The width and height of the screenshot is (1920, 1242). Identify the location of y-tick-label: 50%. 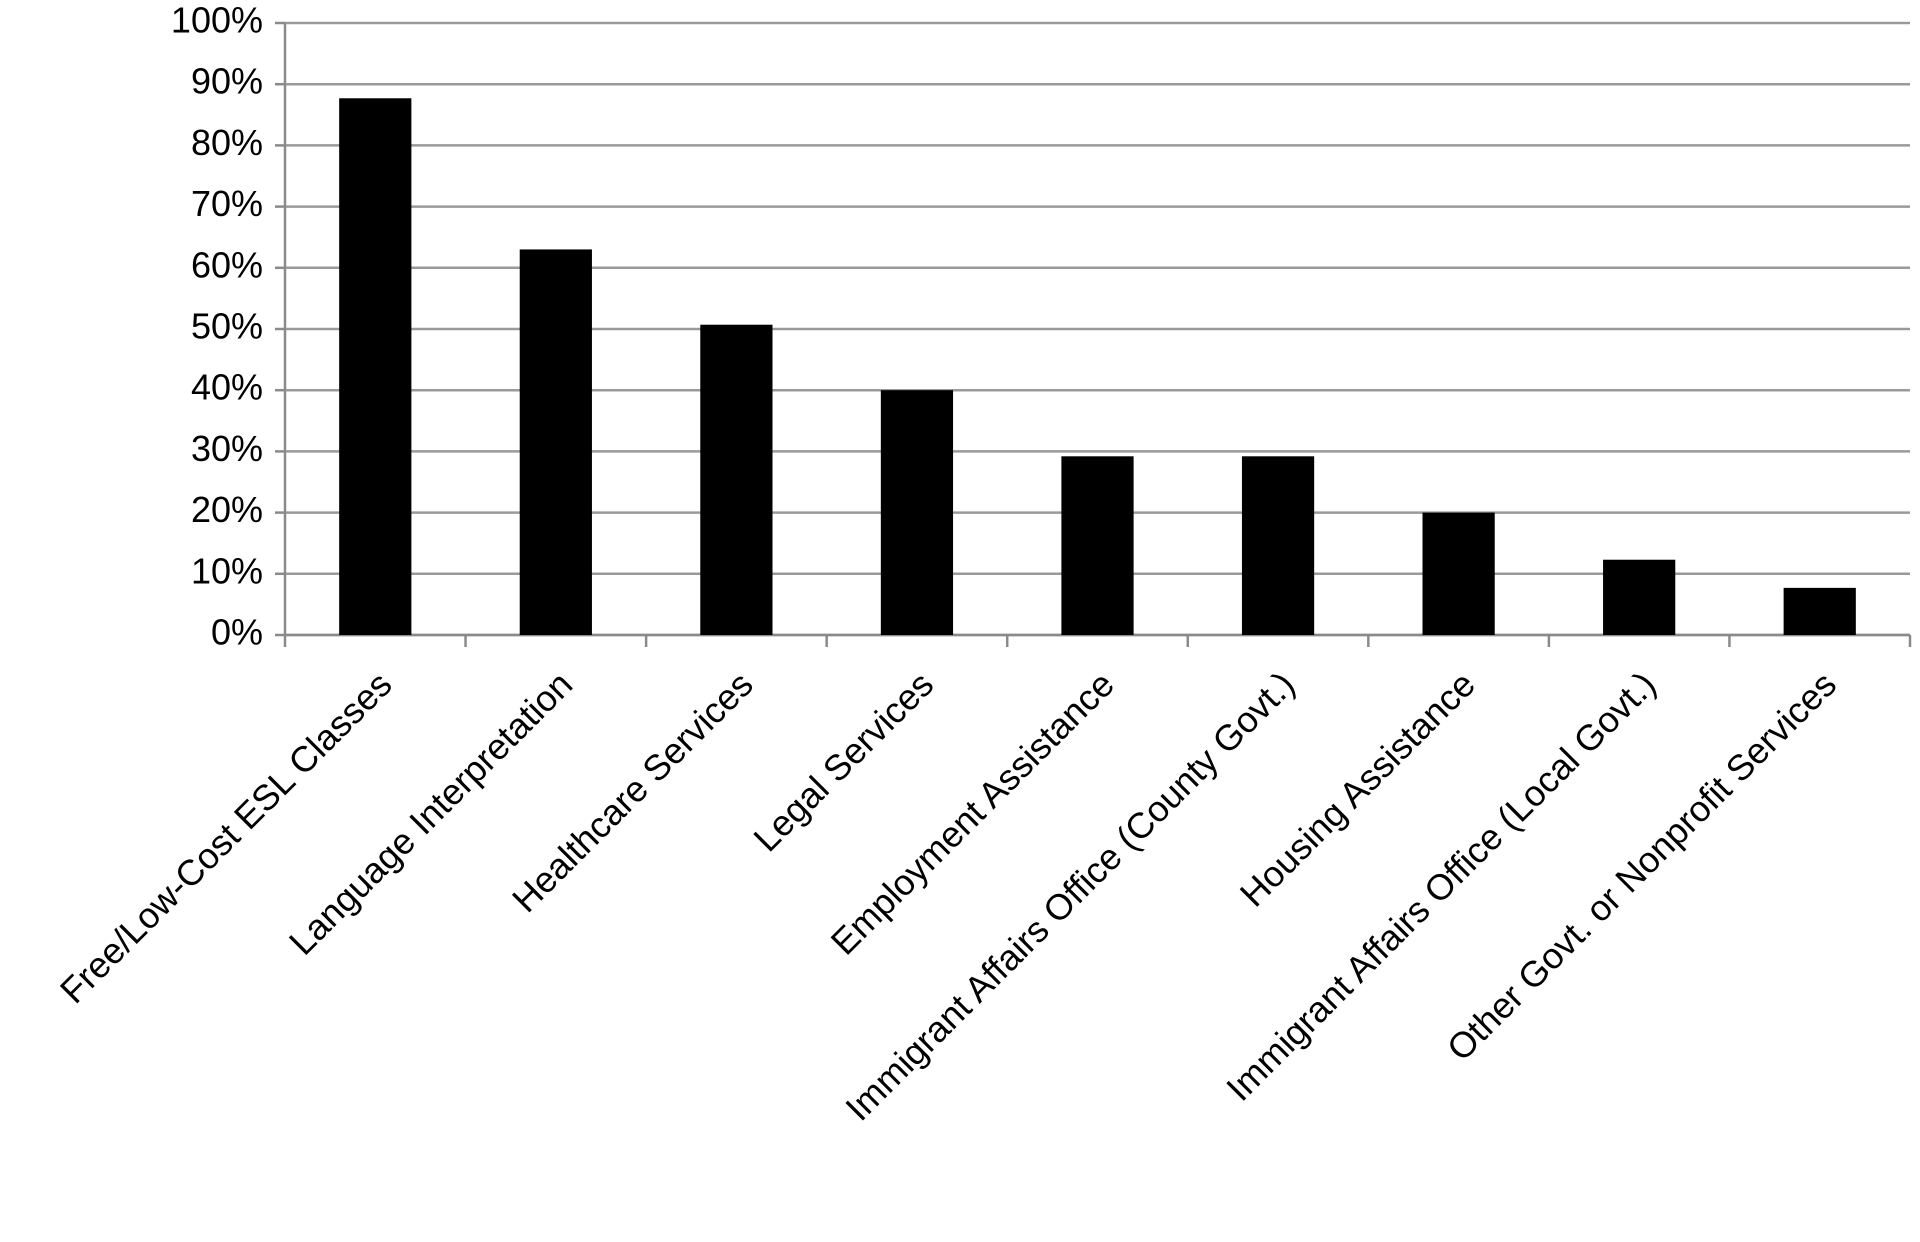
(227, 326).